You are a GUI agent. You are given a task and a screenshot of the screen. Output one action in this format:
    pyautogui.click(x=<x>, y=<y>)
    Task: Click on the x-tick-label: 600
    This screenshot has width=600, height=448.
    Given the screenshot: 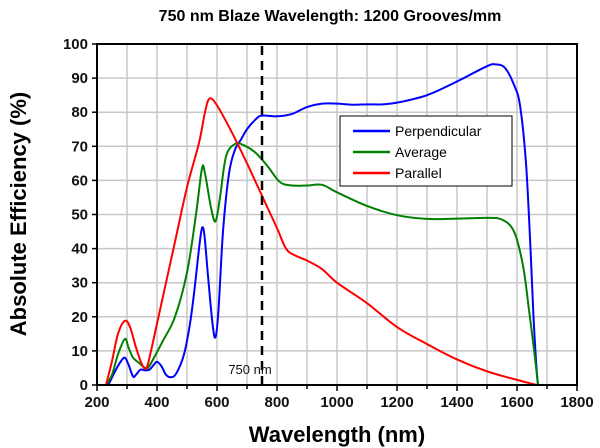 What is the action you would take?
    pyautogui.click(x=216, y=402)
    